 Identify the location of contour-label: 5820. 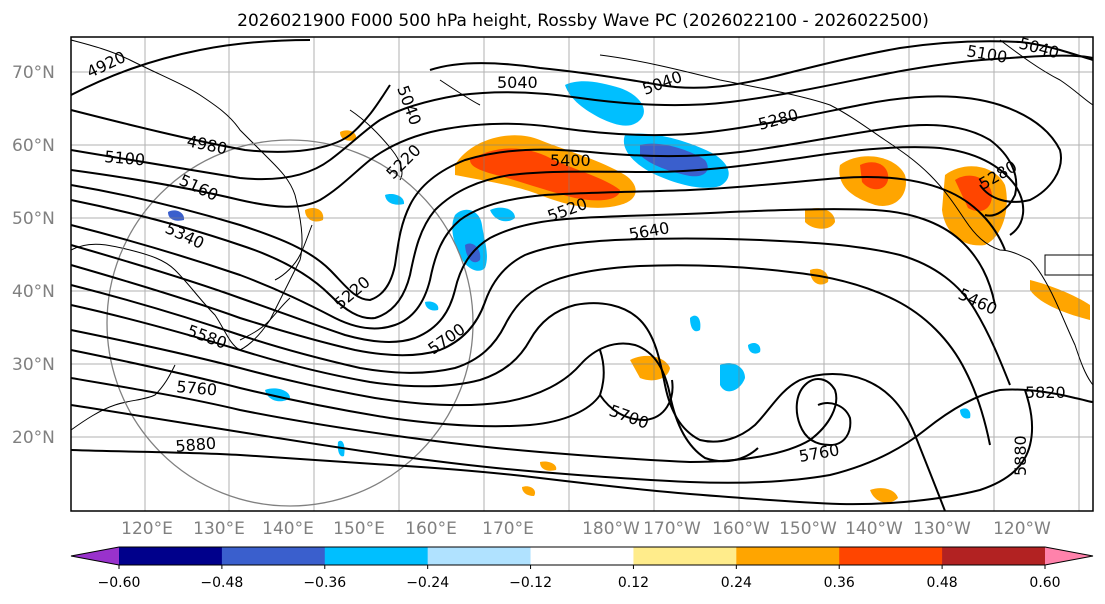
(1045, 392).